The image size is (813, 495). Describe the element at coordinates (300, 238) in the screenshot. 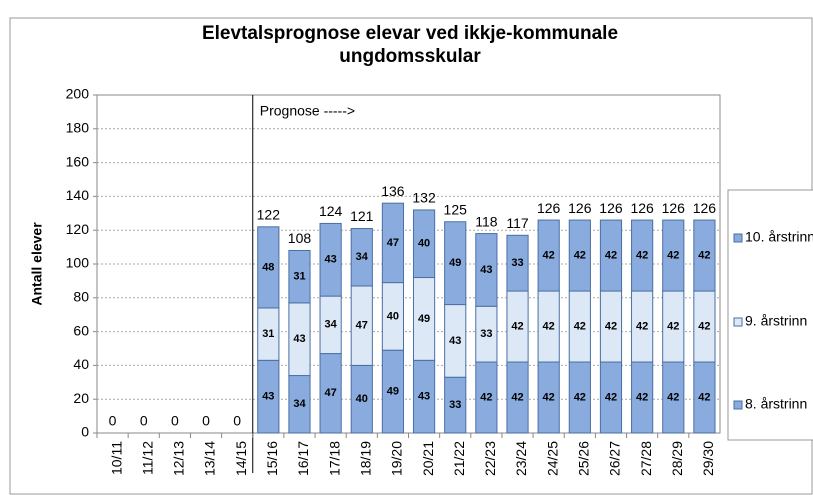

I see `total-label: 108` at that location.